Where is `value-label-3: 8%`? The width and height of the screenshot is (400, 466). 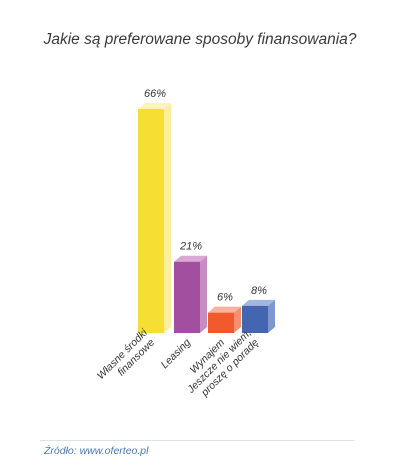
value-label-3: 8% is located at coordinates (259, 291).